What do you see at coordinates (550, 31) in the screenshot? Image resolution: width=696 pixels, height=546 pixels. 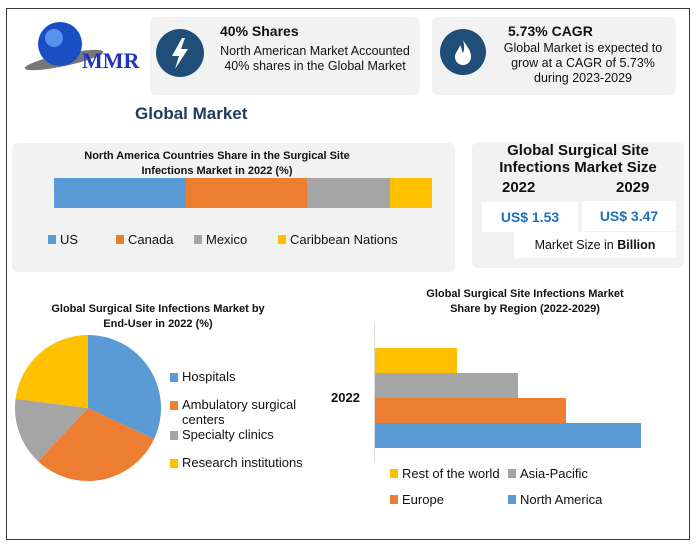 I see `stat-title: 5.73% CAGR` at bounding box center [550, 31].